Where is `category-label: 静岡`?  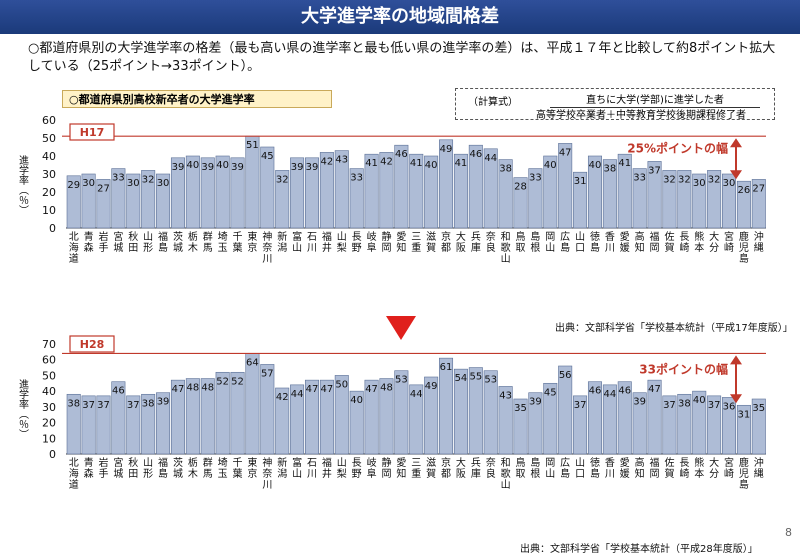 category-label: 静岡 is located at coordinates (386, 468).